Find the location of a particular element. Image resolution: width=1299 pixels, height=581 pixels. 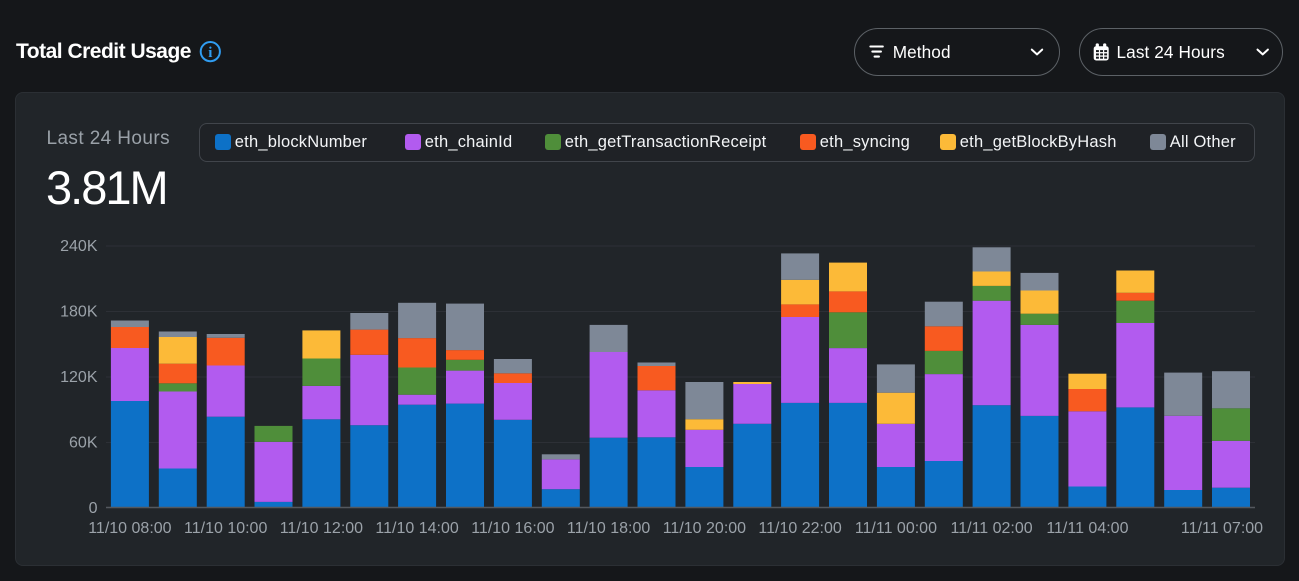

svg-text: 11/11 04:00 is located at coordinates (1087, 528).